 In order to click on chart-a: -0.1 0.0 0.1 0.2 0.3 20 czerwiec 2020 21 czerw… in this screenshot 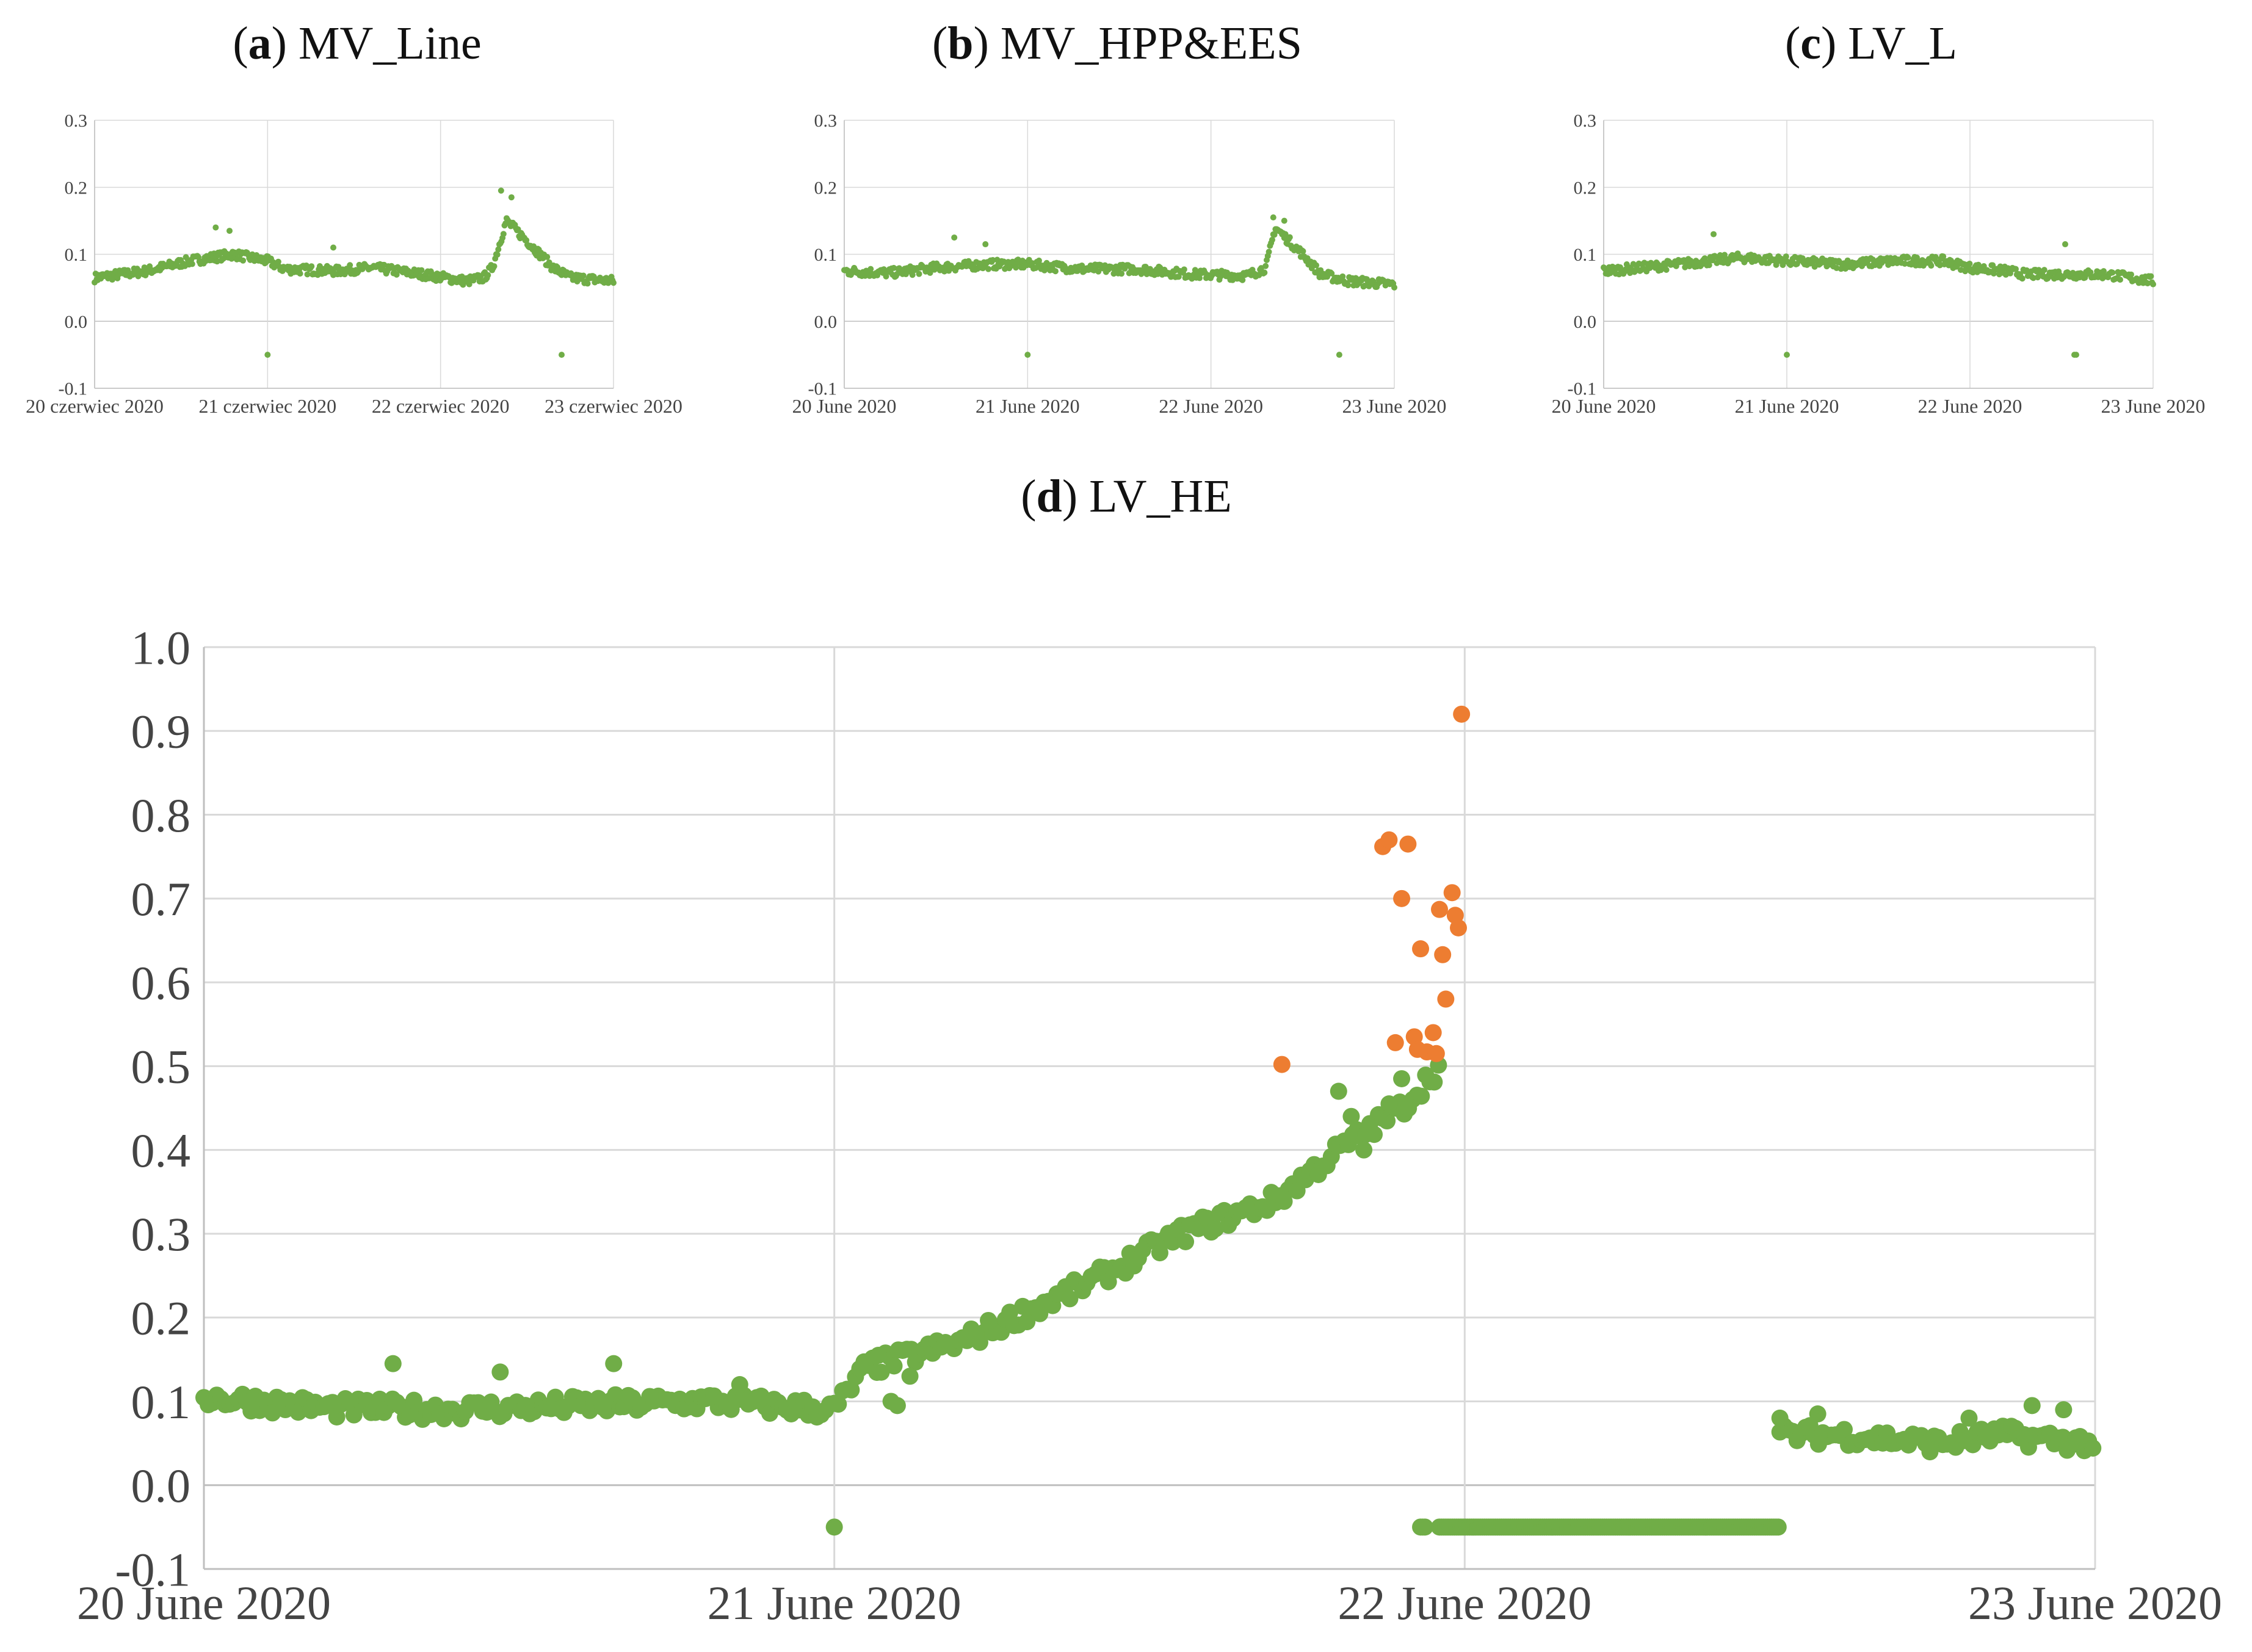, I will do `click(354, 264)`.